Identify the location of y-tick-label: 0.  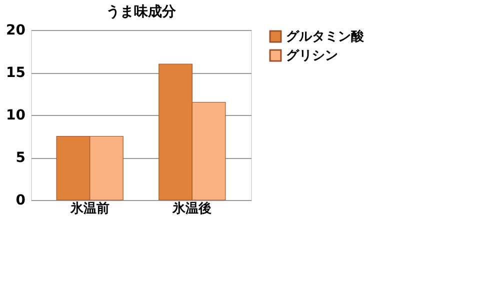
(21, 200).